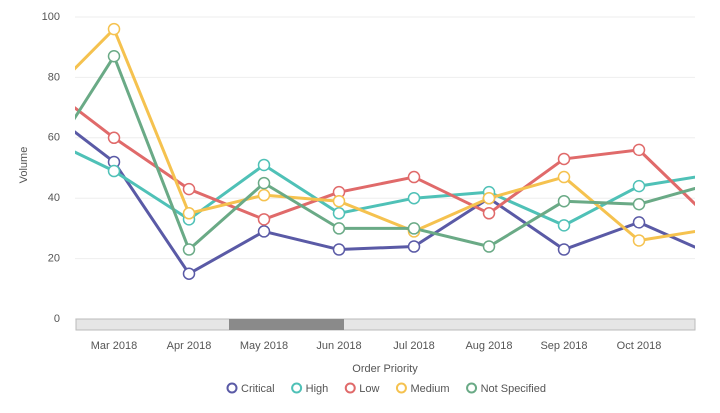 Image resolution: width=720 pixels, height=413 pixels. I want to click on legend-label: Critical, so click(258, 389).